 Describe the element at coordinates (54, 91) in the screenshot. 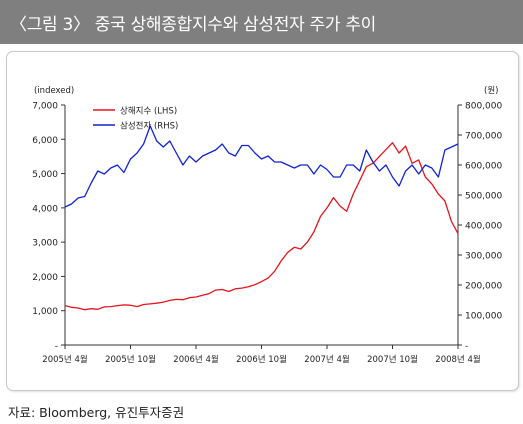

I see `left-axis-unit-label: (indexed)` at that location.